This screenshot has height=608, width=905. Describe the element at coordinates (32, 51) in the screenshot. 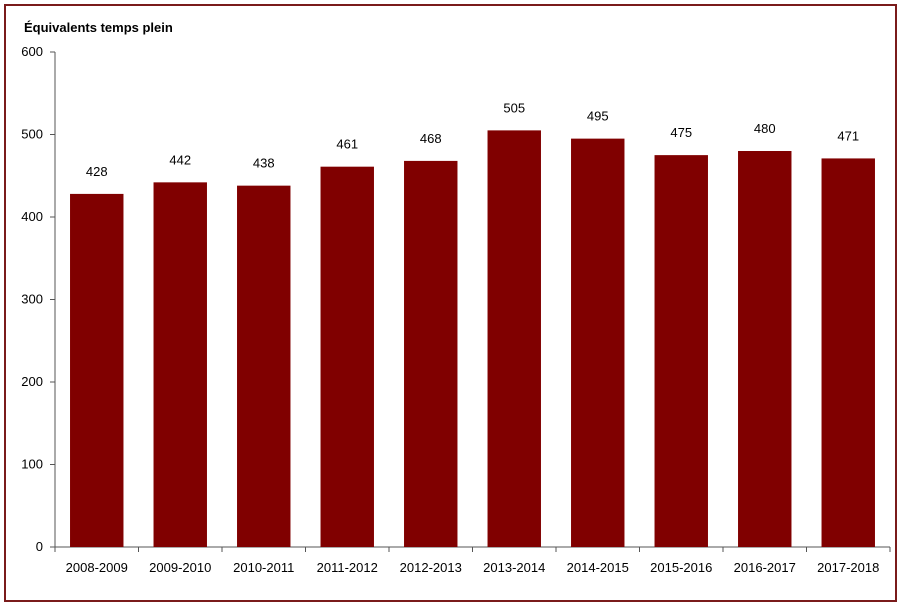

I see `y-tick-label: 600` at that location.